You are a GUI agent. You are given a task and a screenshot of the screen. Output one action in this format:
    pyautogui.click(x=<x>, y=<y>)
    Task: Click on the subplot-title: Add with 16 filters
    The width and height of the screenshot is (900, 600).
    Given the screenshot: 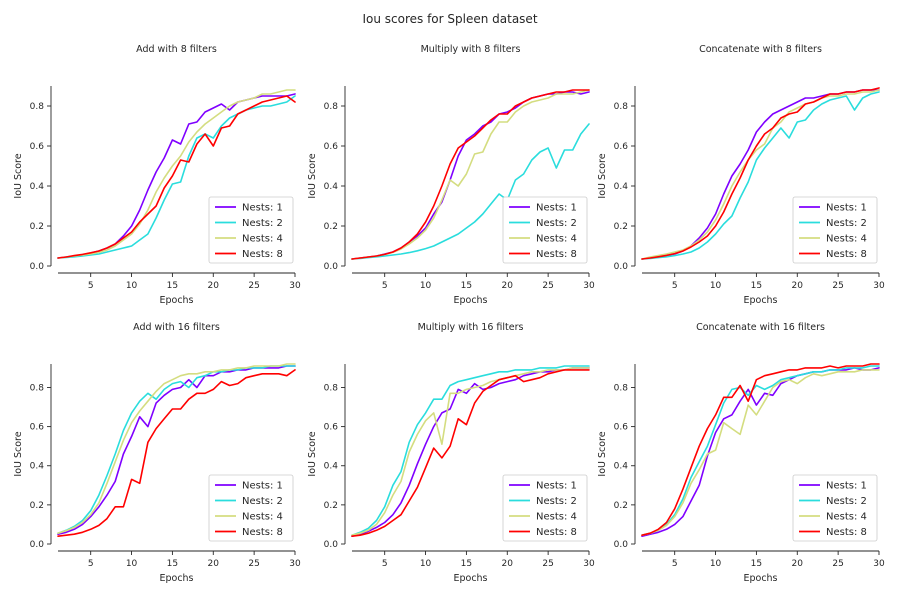 What is the action you would take?
    pyautogui.click(x=176, y=327)
    